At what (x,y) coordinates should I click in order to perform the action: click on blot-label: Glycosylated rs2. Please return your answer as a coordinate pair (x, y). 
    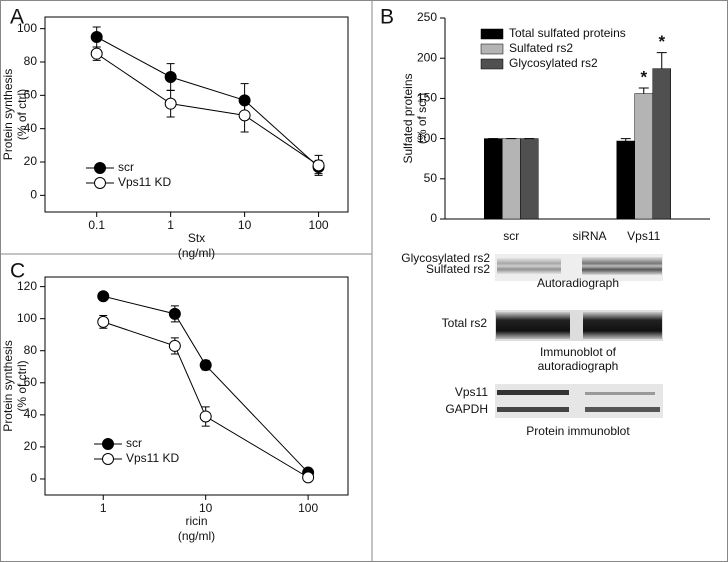
    Looking at the image, I should click on (445, 258).